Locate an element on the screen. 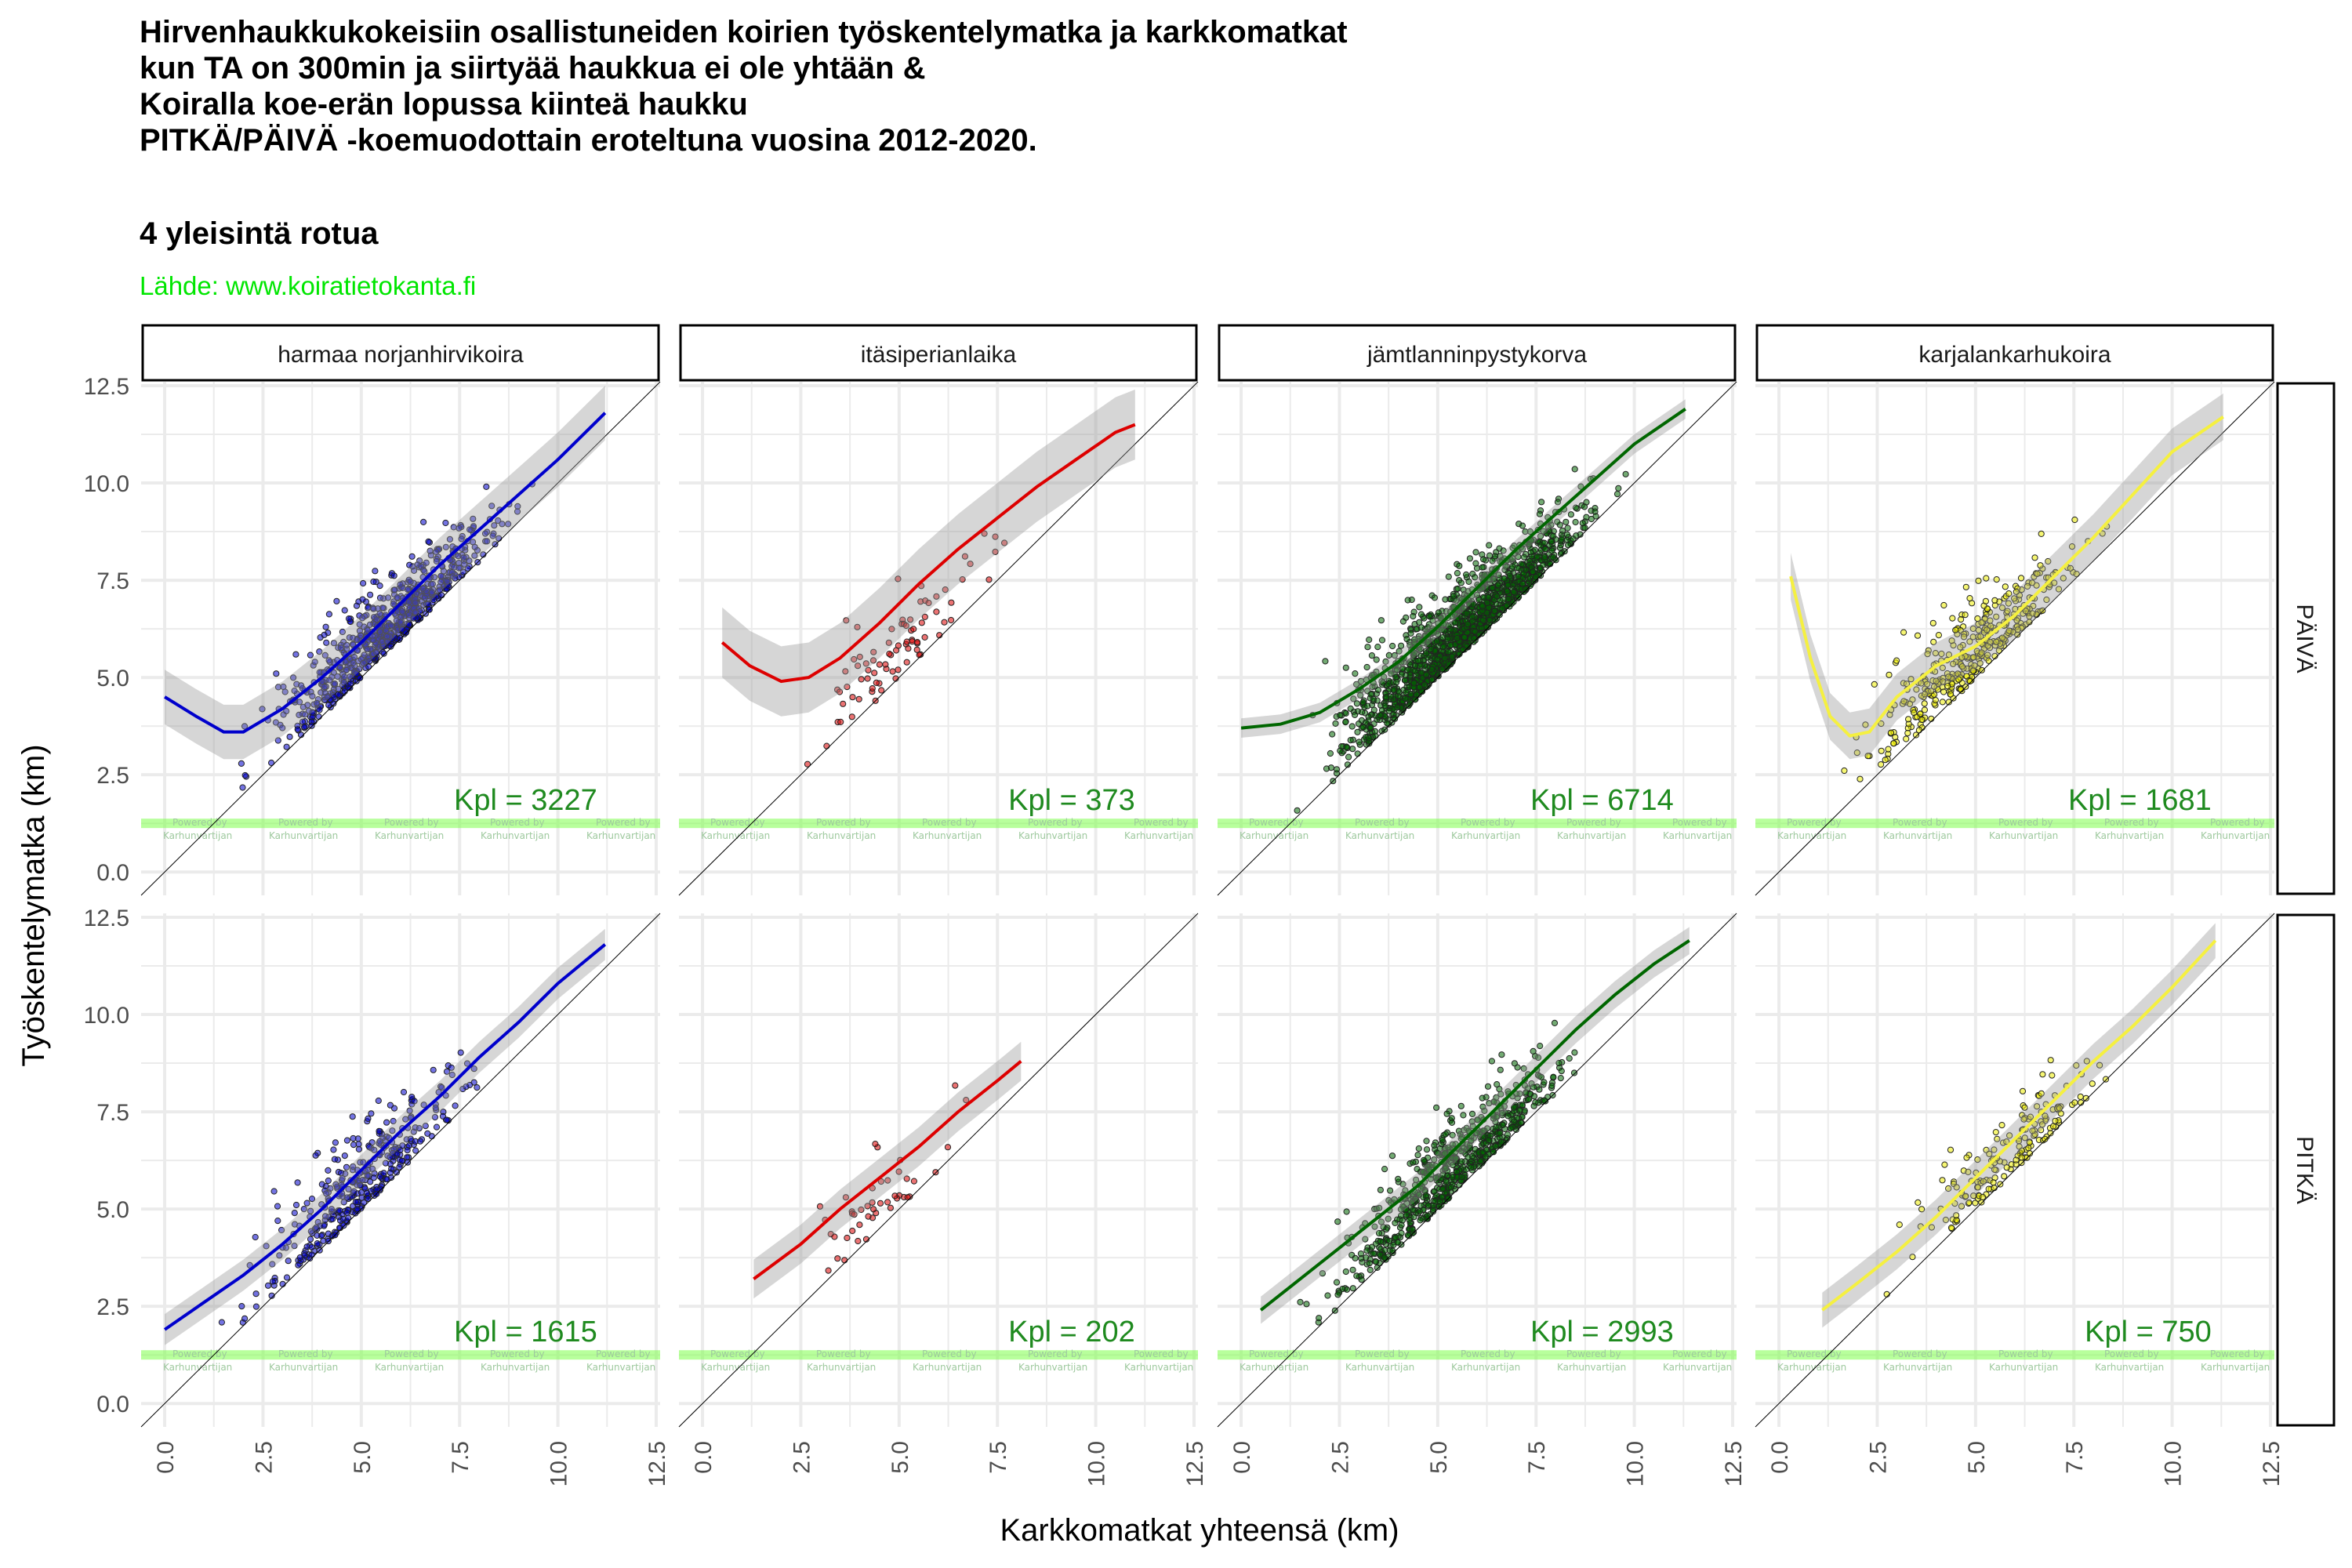 This screenshot has width=2352, height=1568. row-strip-label: PITKÄ is located at coordinates (2305, 1170).